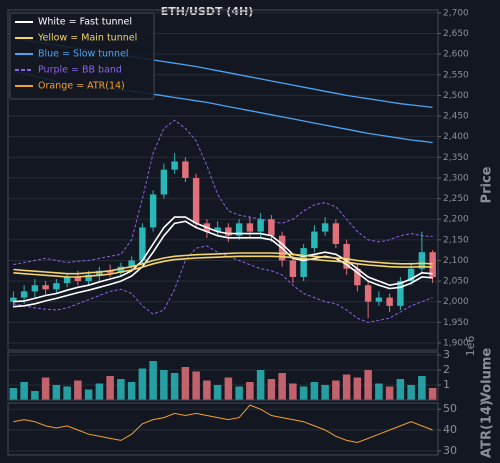 The image size is (500, 463). What do you see at coordinates (207, 11) in the screenshot?
I see `chart-title: ETH/USDT (4H)` at bounding box center [207, 11].